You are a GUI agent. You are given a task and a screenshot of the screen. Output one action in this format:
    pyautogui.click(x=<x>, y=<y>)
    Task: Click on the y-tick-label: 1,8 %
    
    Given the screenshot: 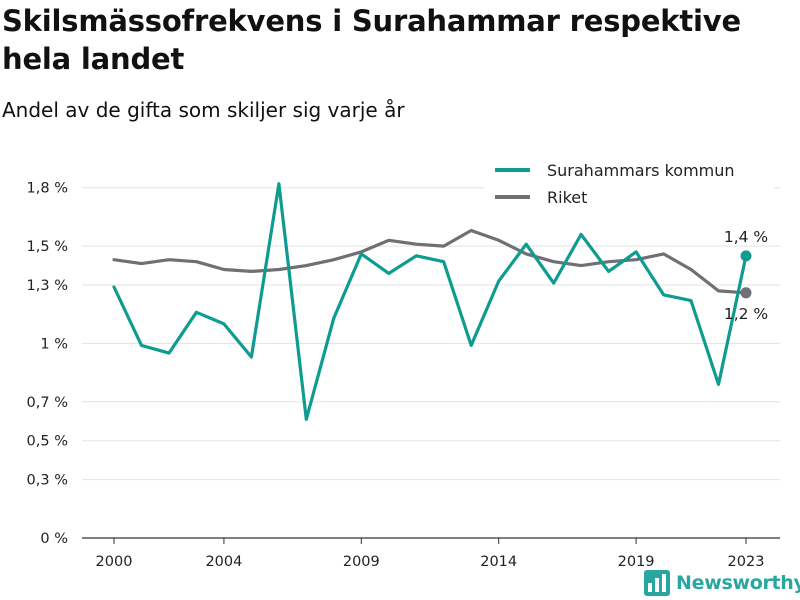 What is the action you would take?
    pyautogui.click(x=47, y=189)
    